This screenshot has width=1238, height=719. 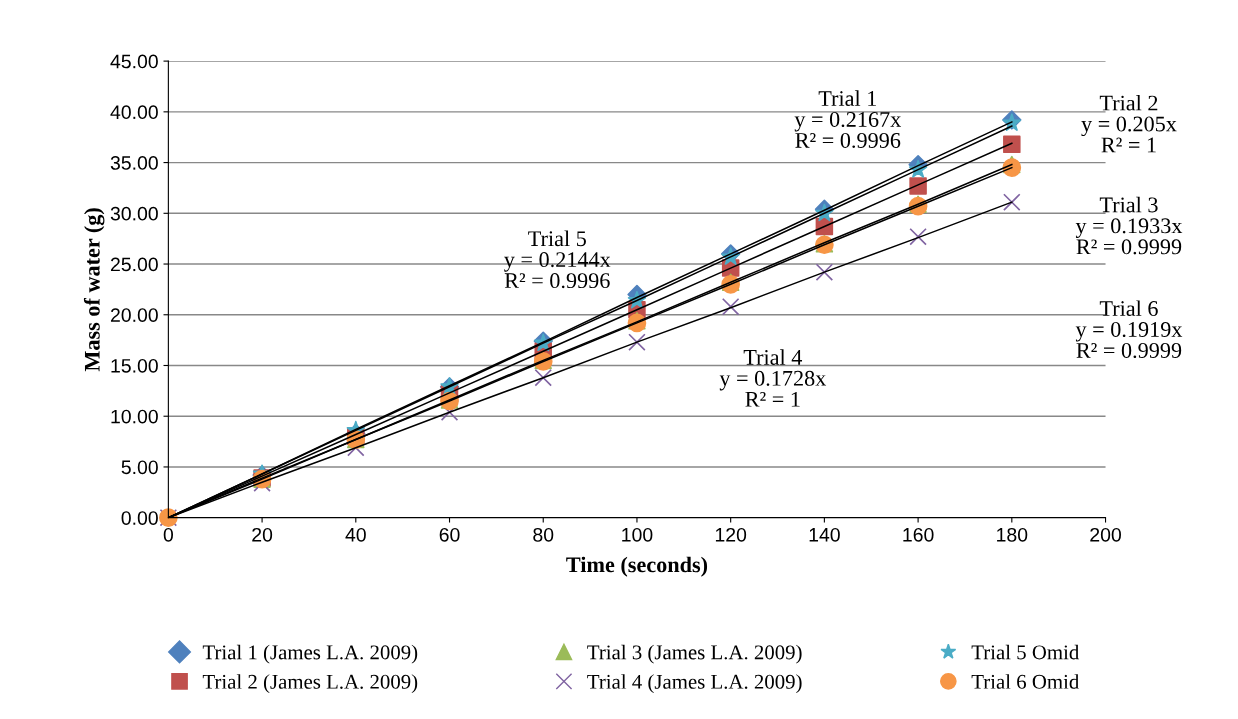 I want to click on x-tick-label: 180, so click(x=1012, y=534).